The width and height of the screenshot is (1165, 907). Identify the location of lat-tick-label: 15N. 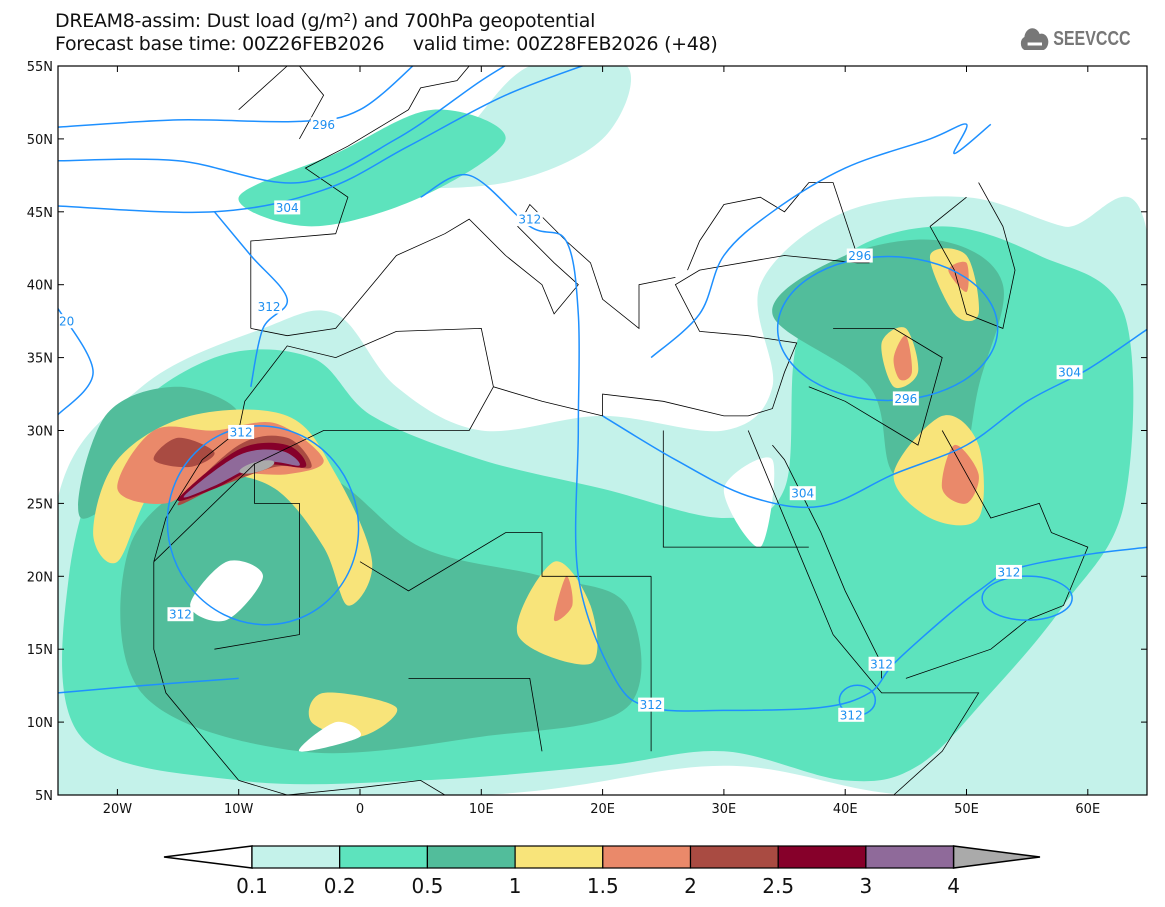
(40, 650).